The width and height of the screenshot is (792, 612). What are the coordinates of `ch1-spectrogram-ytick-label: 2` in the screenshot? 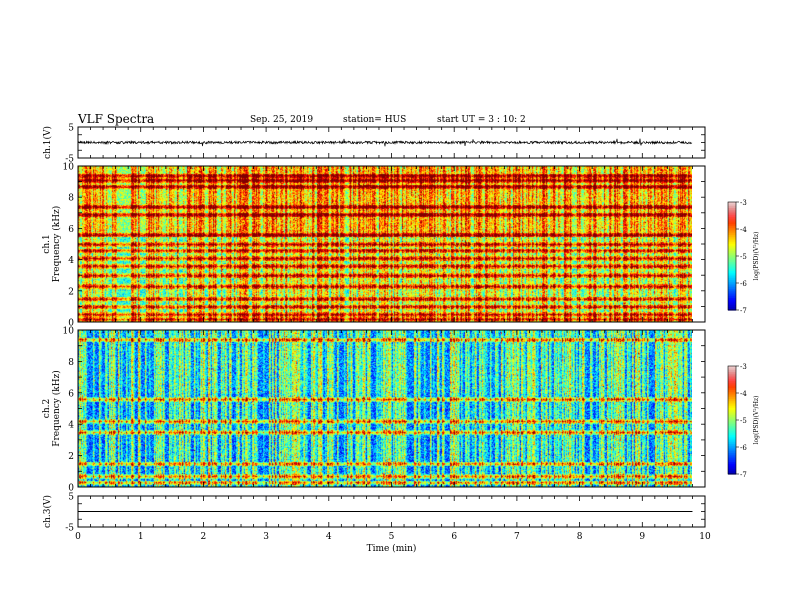 It's located at (71, 292).